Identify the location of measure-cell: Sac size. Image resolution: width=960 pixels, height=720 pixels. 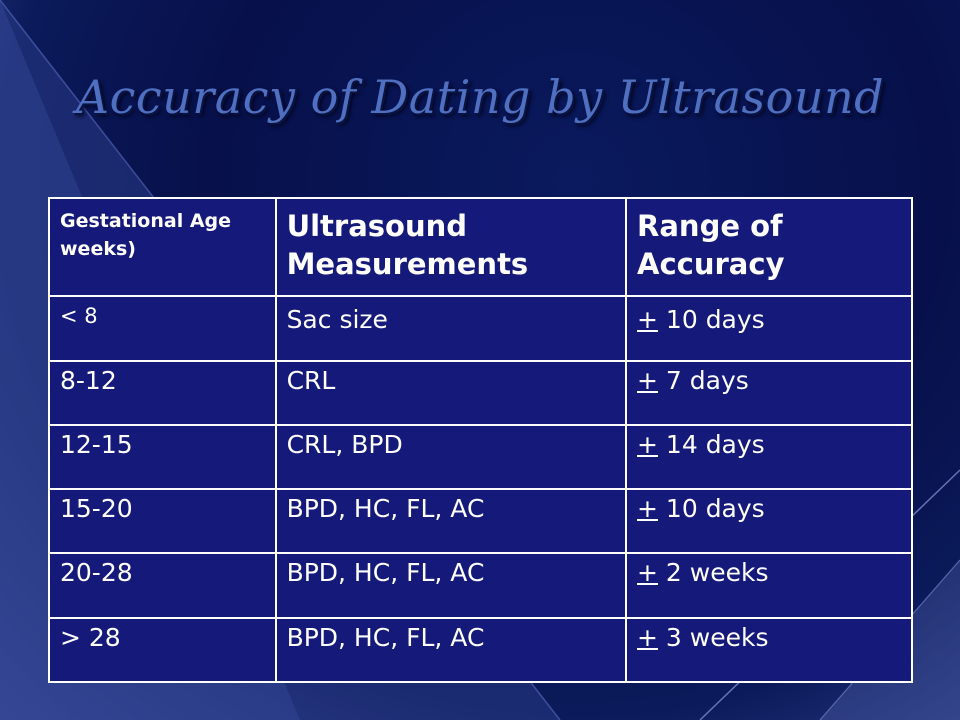
(451, 328).